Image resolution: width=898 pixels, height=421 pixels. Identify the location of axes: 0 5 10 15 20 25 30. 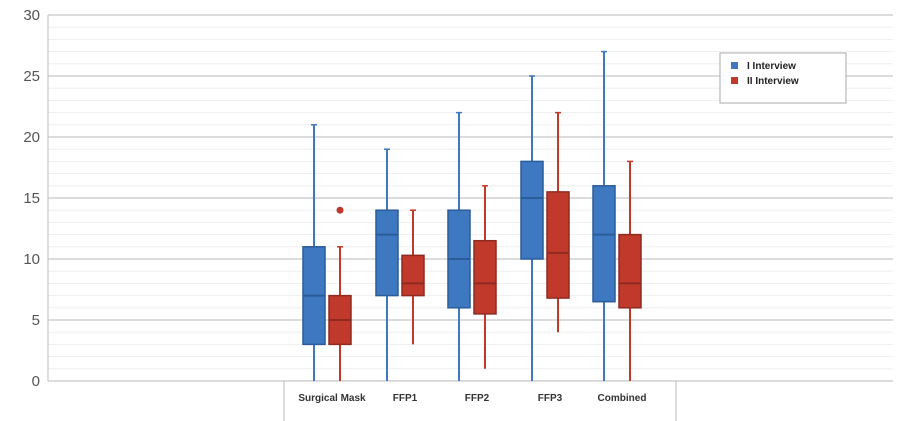
(36, 198).